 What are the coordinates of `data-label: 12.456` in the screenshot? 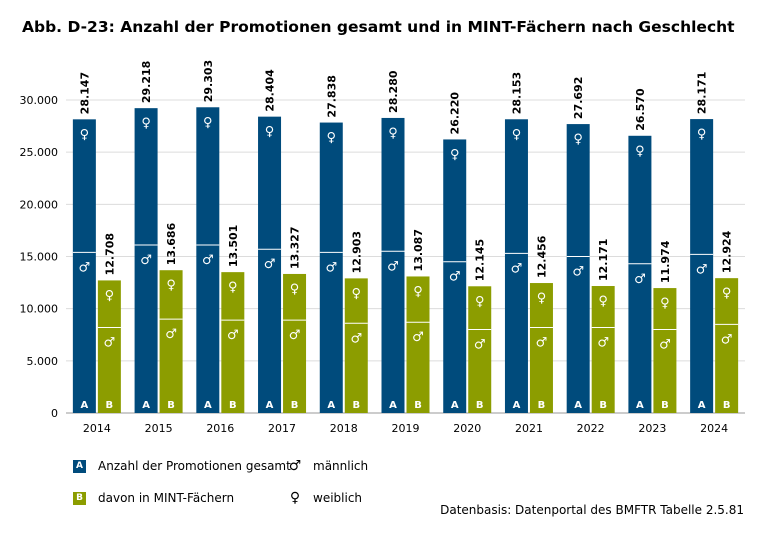 It's located at (541, 256).